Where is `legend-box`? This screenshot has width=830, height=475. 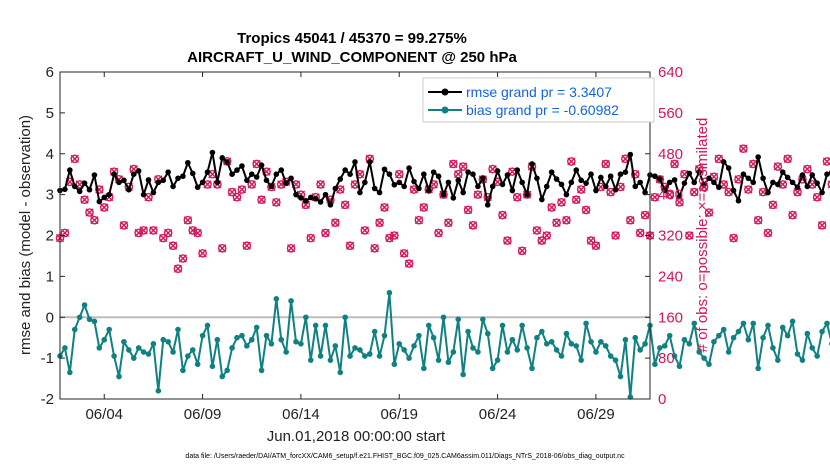 legend-box is located at coordinates (538, 100).